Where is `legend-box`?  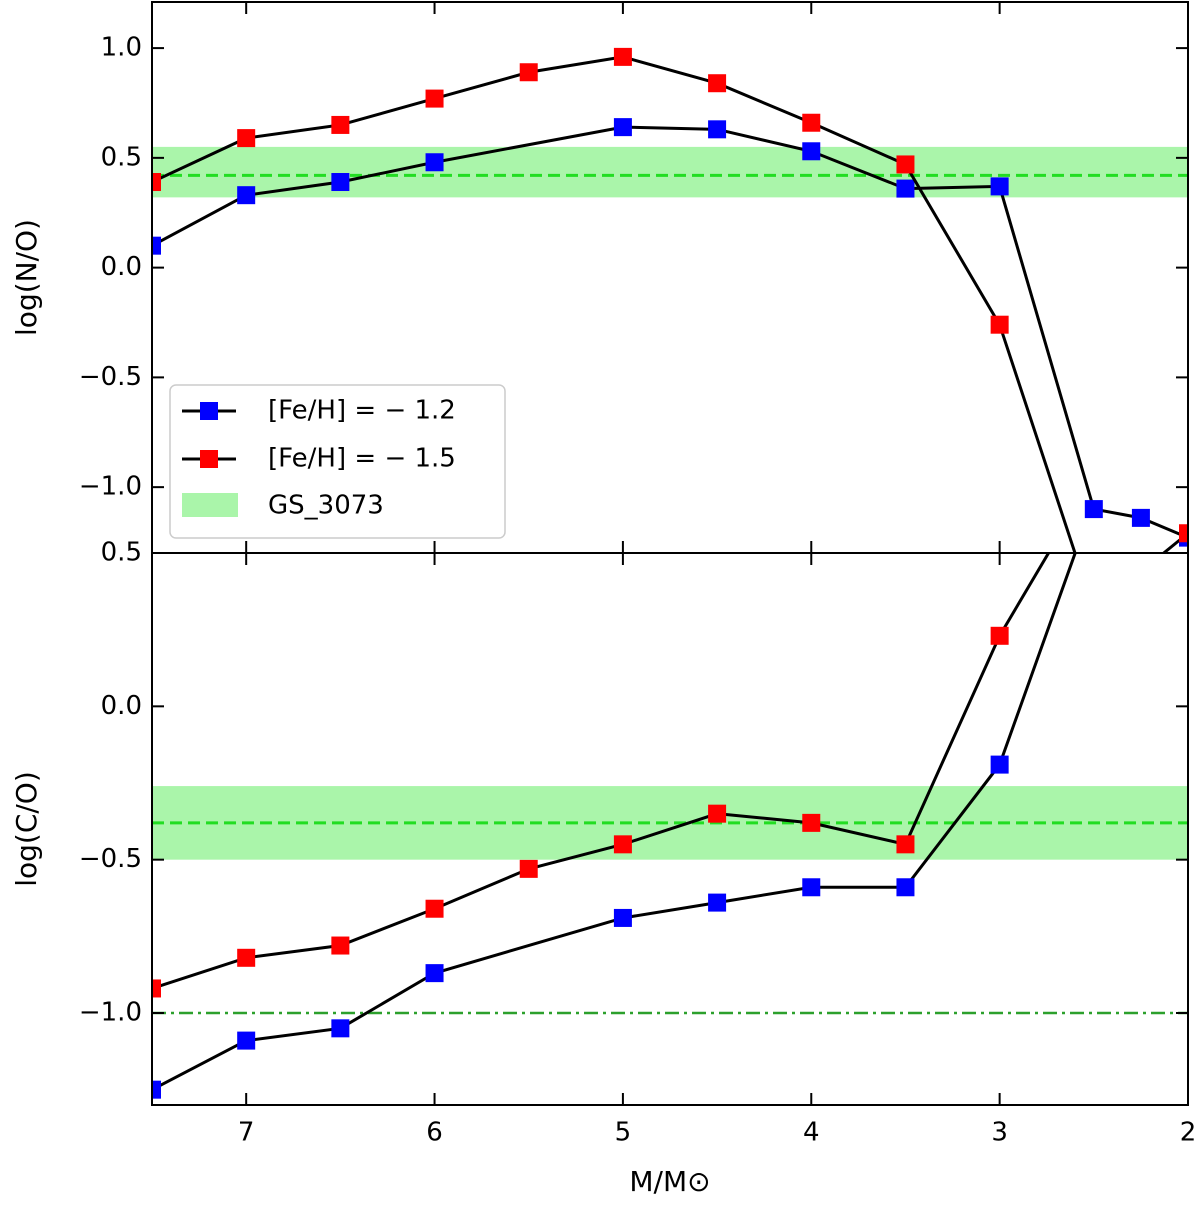
legend-box is located at coordinates (337, 461).